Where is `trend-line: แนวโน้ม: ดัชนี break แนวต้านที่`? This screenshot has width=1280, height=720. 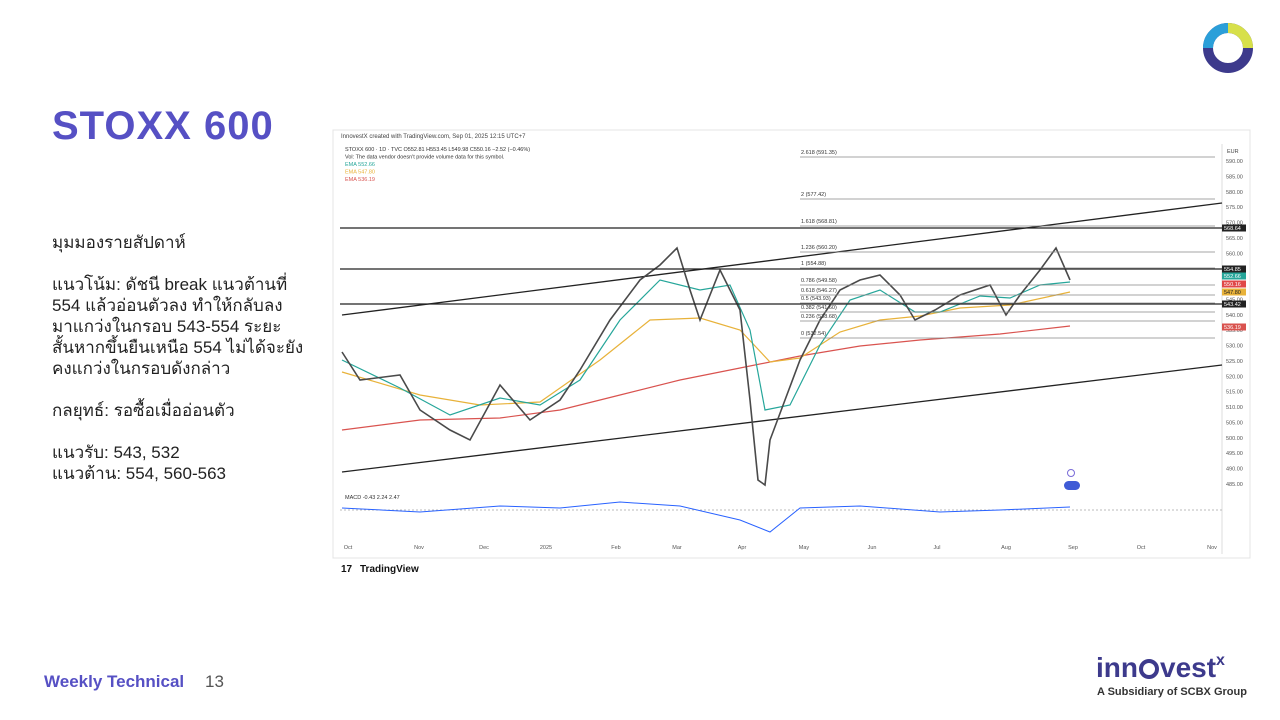
trend-line: แนวโน้ม: ดัชนี break แนวต้านที่ is located at coordinates (170, 284).